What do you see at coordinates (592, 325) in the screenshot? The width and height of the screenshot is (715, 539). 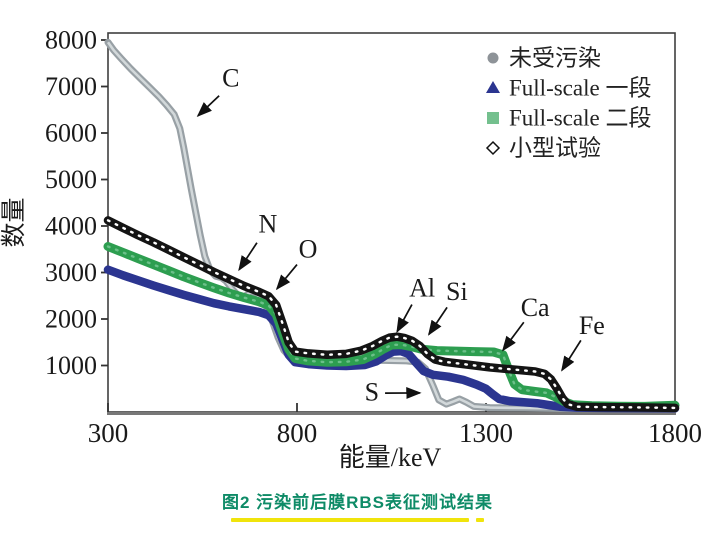 I see `annotation-label-Fe: Fe` at bounding box center [592, 325].